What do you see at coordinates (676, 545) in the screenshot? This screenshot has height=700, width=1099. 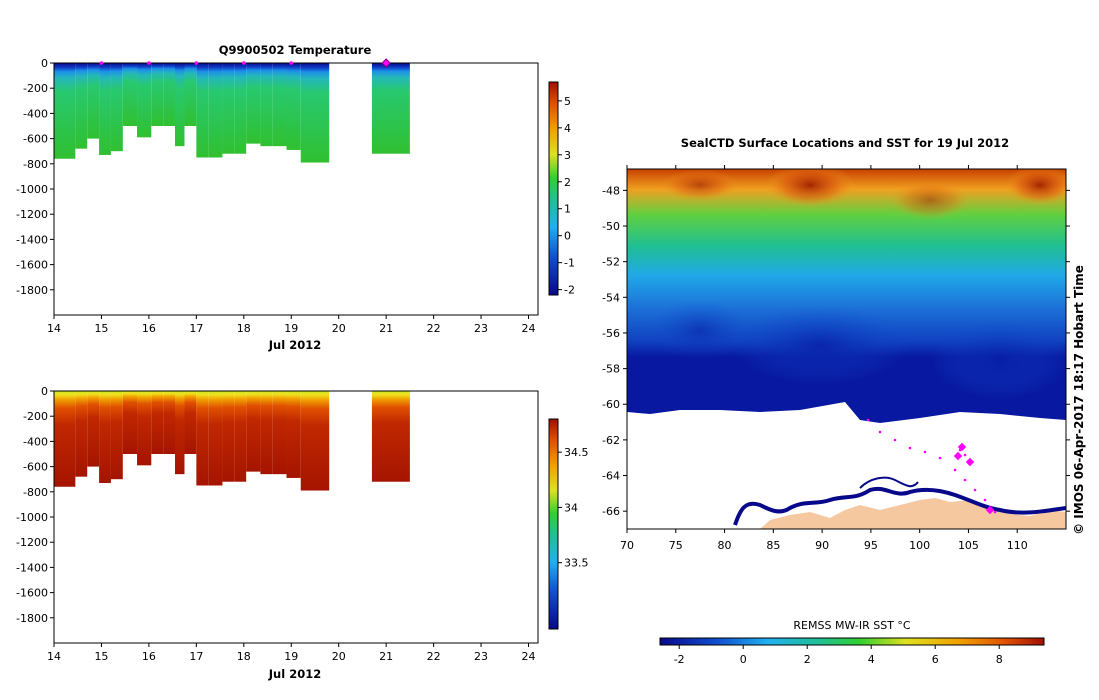 I see `lon-tick-label: 75` at bounding box center [676, 545].